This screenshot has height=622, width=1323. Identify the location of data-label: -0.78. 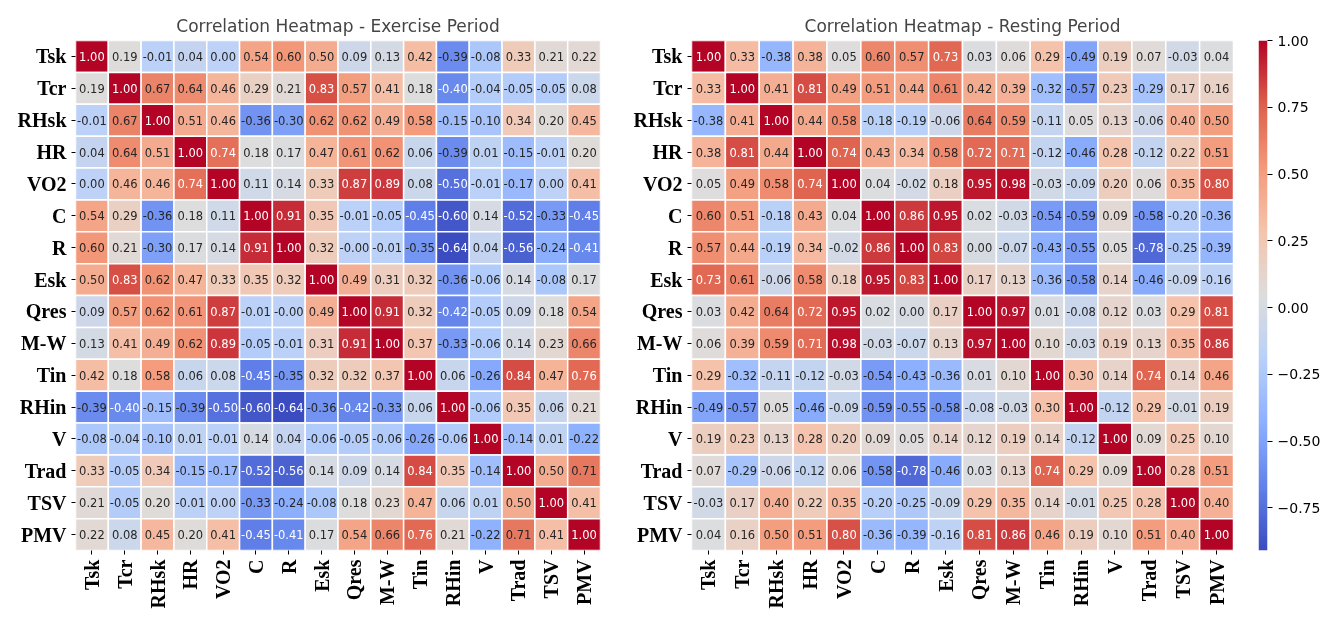
(911, 471).